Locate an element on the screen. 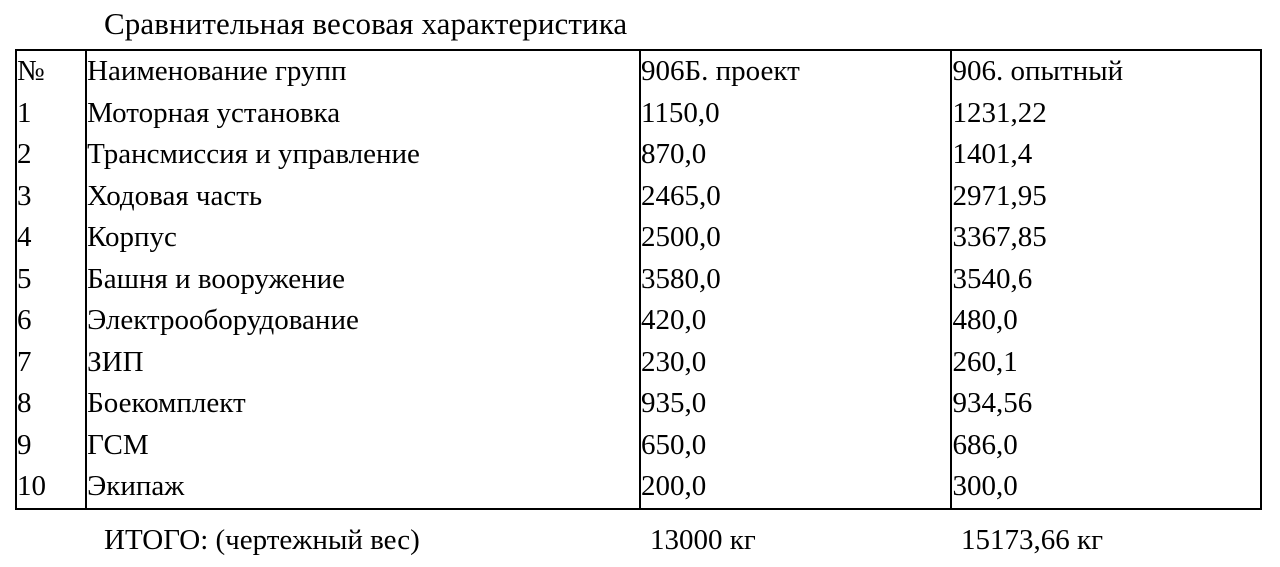 Image resolution: width=1280 pixels, height=567 pixels. row-number: 8 is located at coordinates (24, 403).